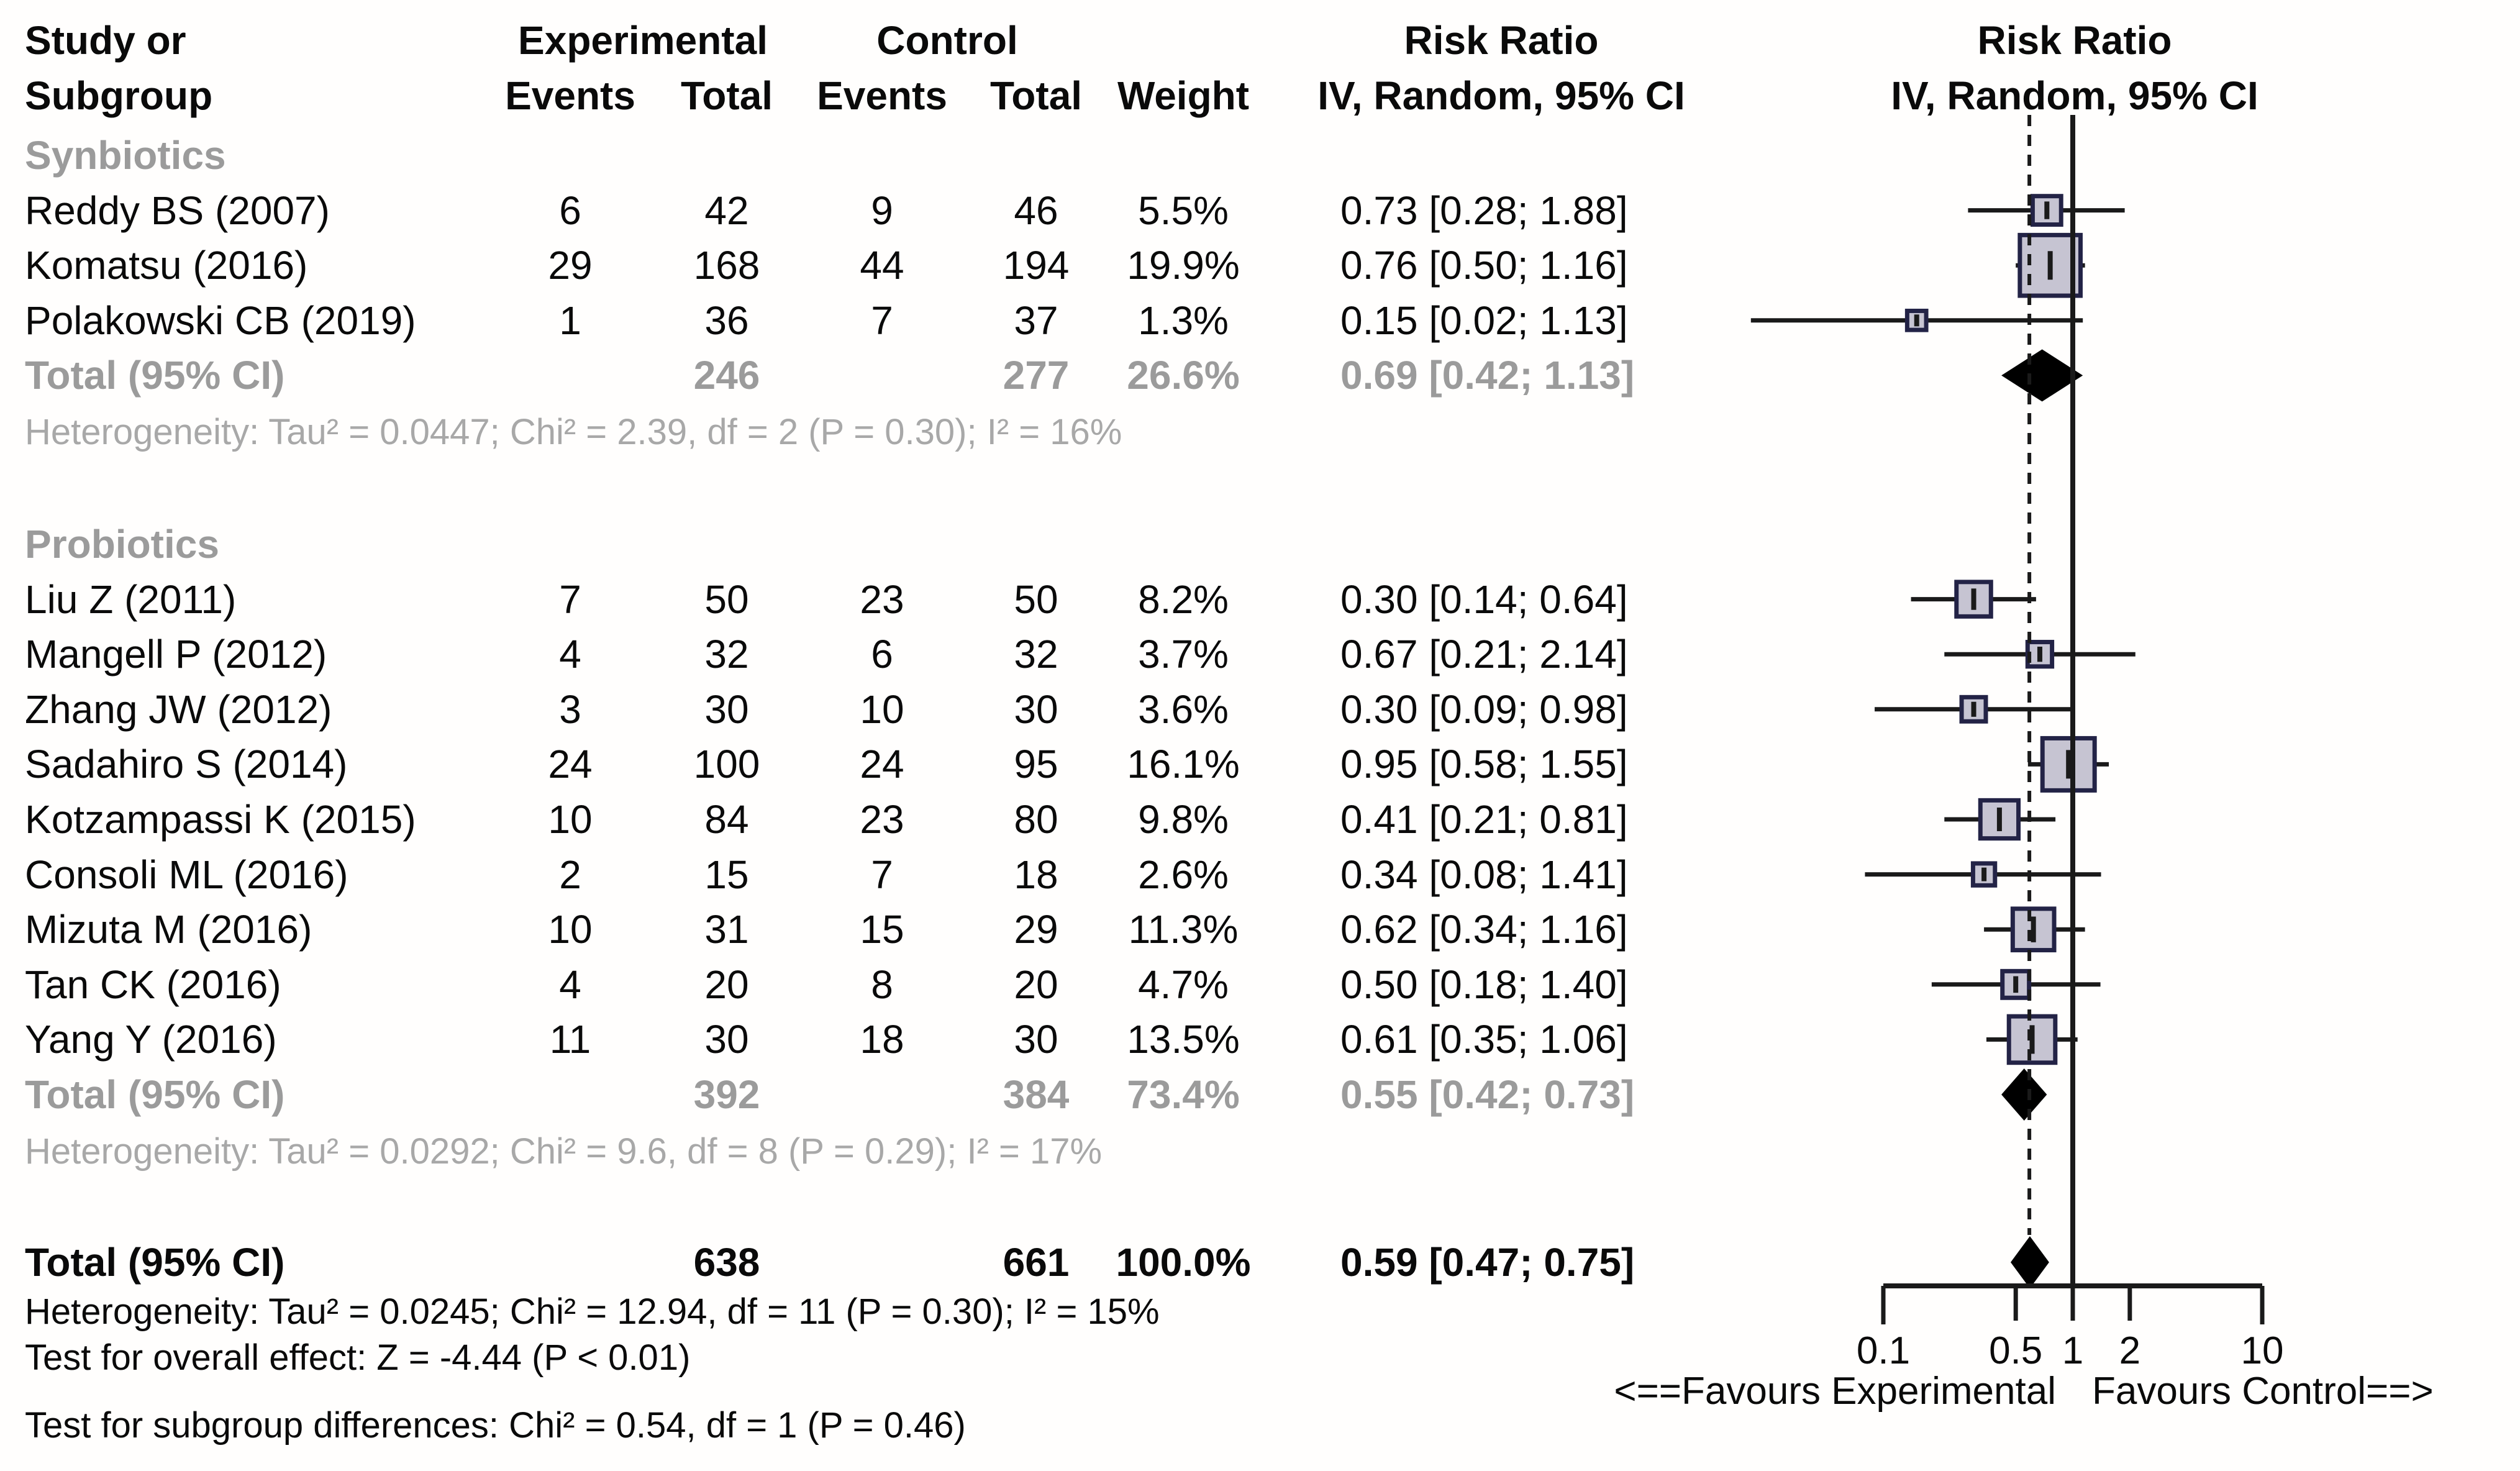  I want to click on weight-cell: 1.3%, so click(1183, 320).